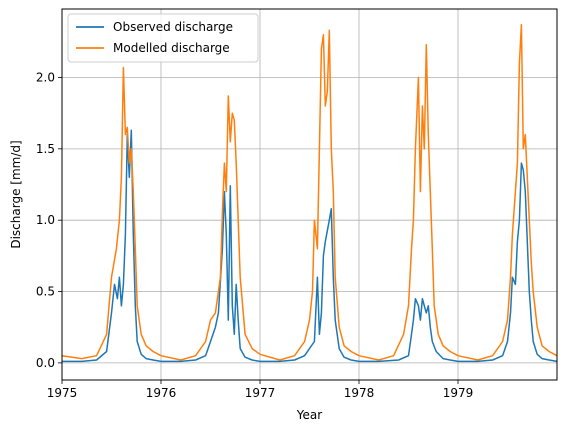 Image resolution: width=567 pixels, height=432 pixels. Describe the element at coordinates (45, 149) in the screenshot. I see `y-tick-label: 1.5` at that location.